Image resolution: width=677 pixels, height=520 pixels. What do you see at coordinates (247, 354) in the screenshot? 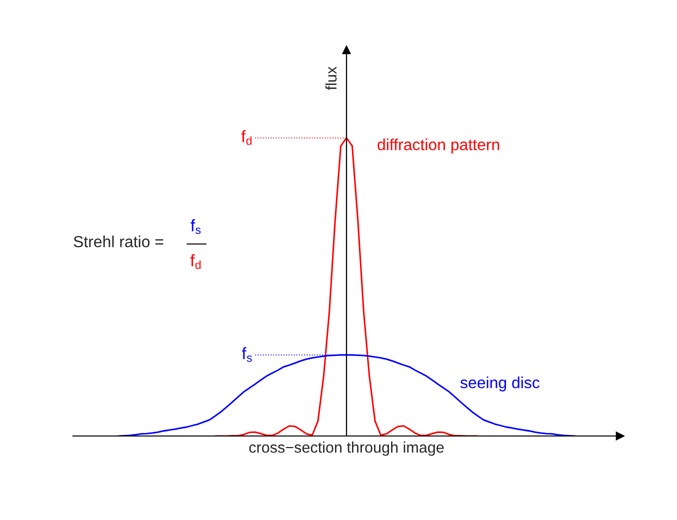
I see `ref-line-label: f$_{s}$` at bounding box center [247, 354].